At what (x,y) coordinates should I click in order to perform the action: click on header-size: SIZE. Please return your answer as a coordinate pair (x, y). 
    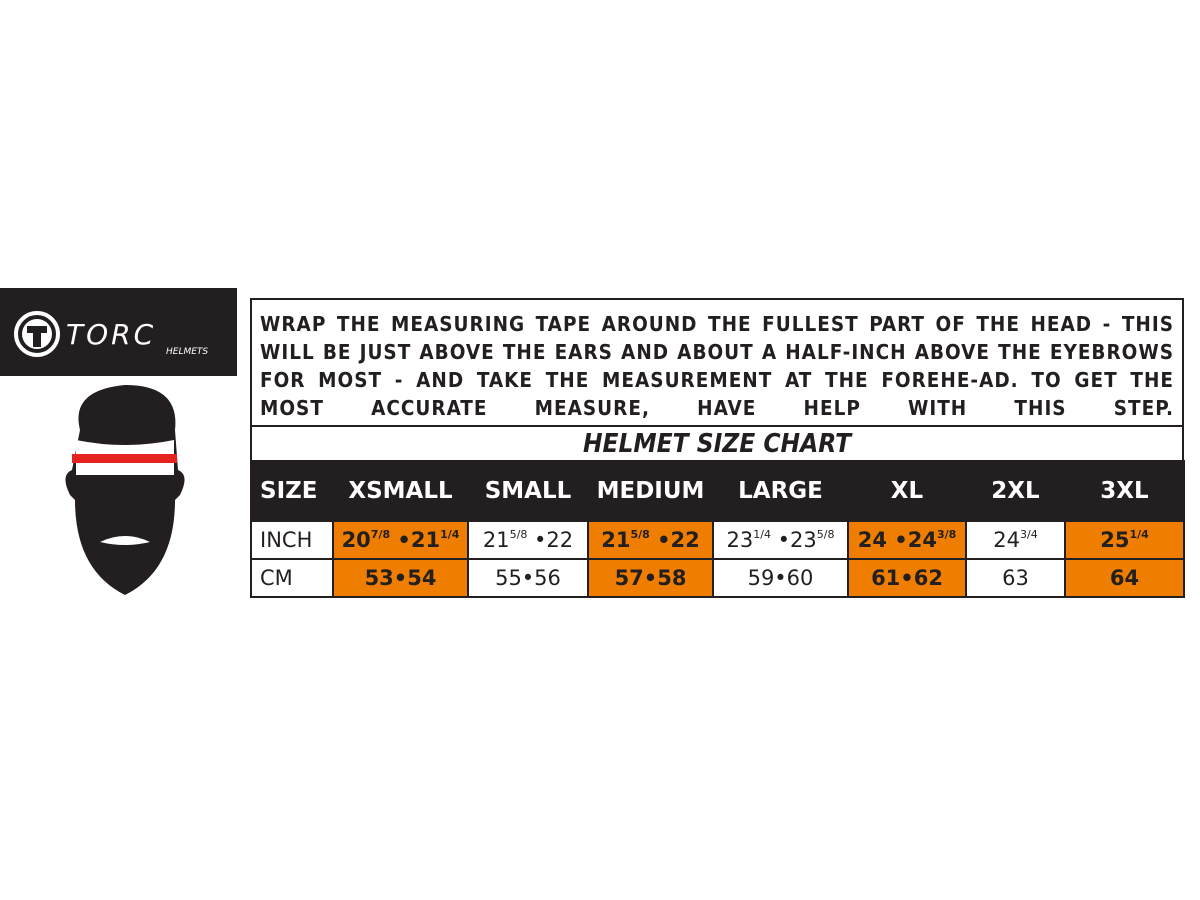
    Looking at the image, I should click on (292, 491).